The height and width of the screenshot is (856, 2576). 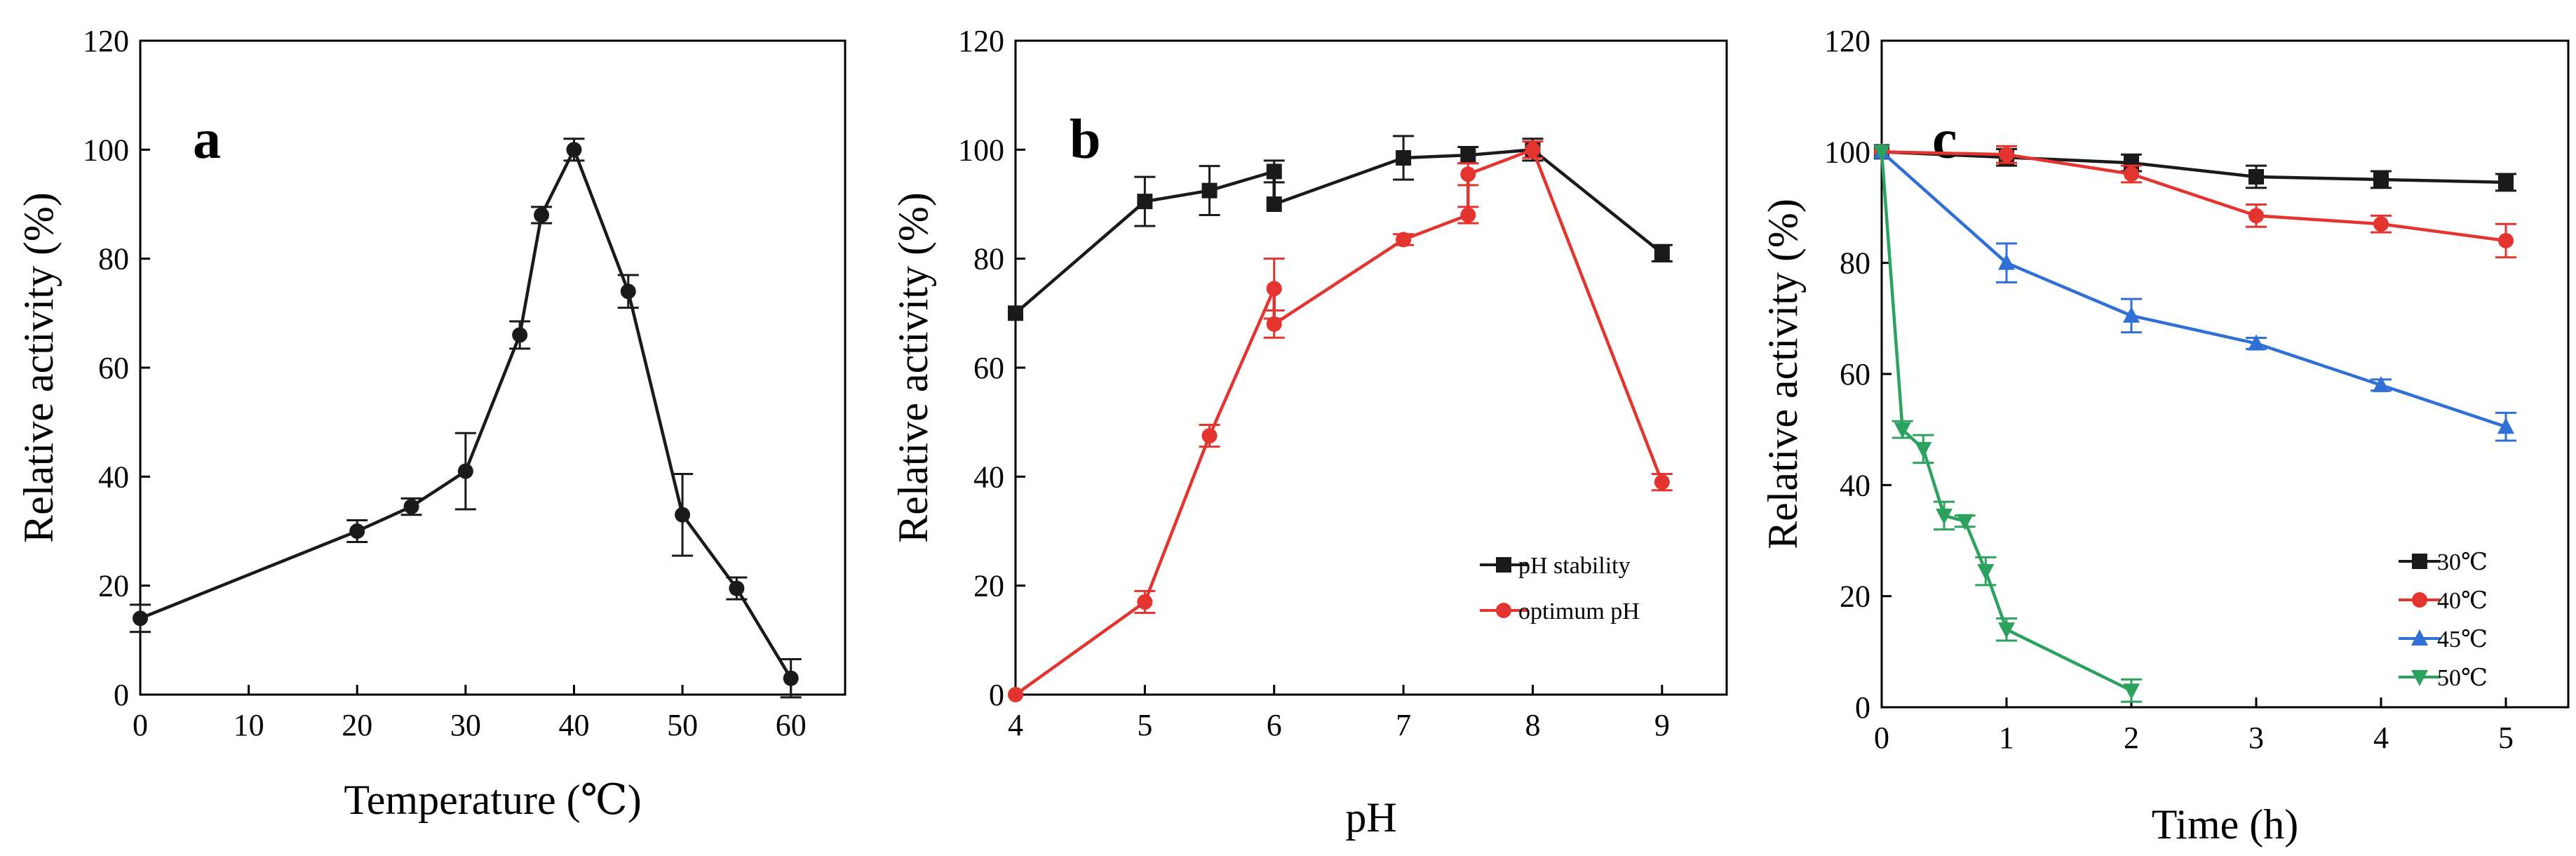 What do you see at coordinates (249, 725) in the screenshot?
I see `x-tick-label: 10` at bounding box center [249, 725].